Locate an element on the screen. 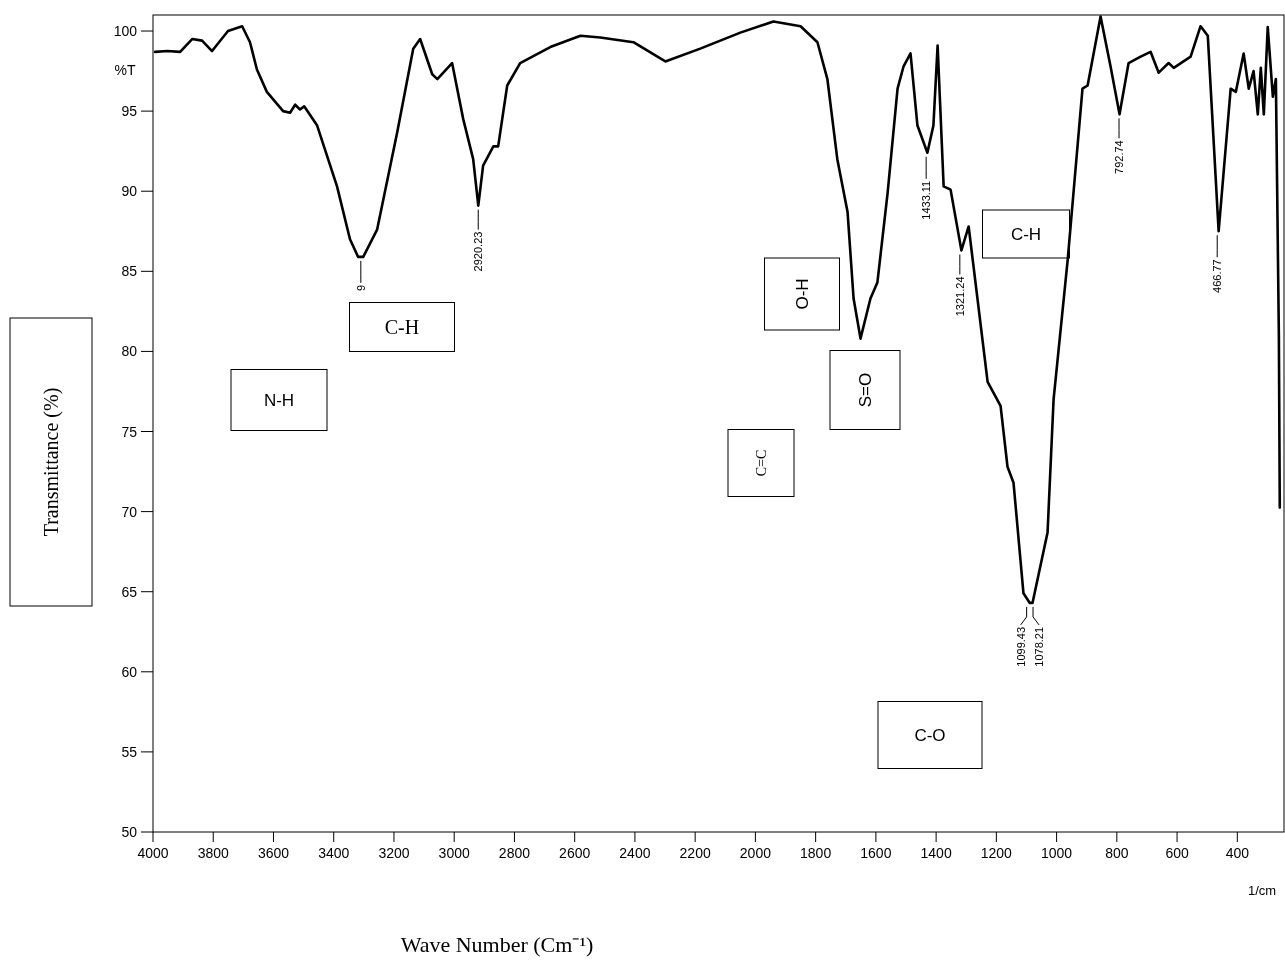  x-tick-label: 3200 is located at coordinates (394, 853).